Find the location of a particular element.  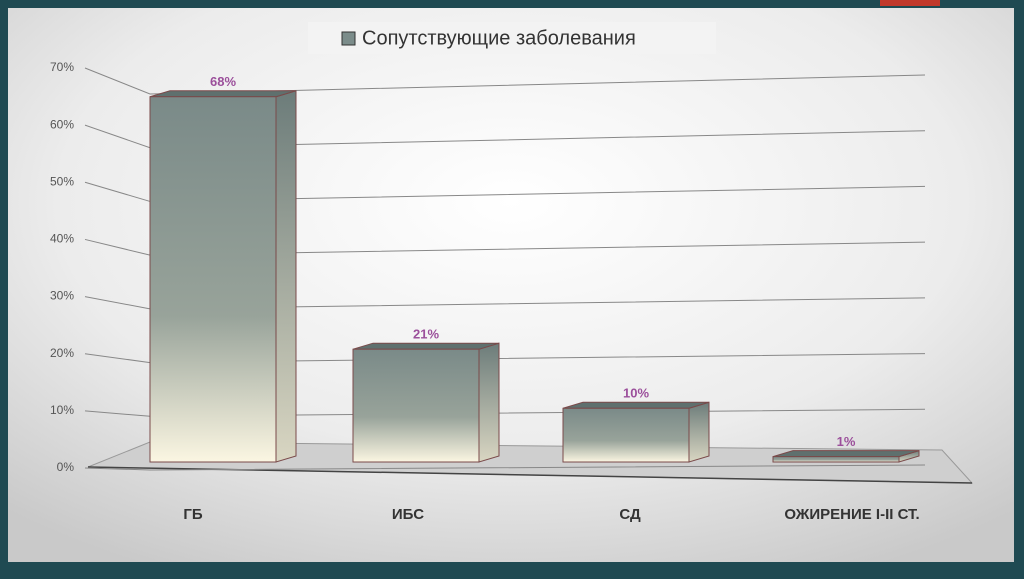

legend-label: Сопутствующие заболевания is located at coordinates (499, 38).